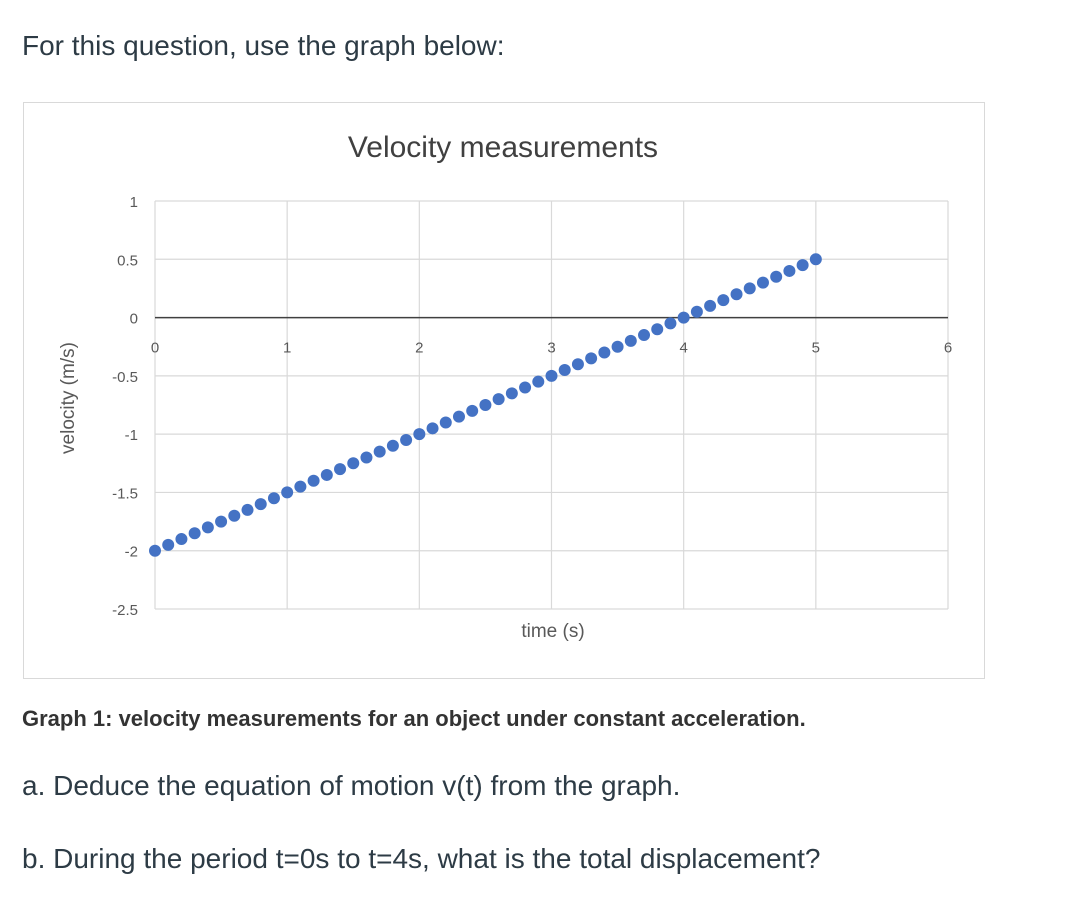  What do you see at coordinates (552, 631) in the screenshot?
I see `x-axis-label: time (s)` at bounding box center [552, 631].